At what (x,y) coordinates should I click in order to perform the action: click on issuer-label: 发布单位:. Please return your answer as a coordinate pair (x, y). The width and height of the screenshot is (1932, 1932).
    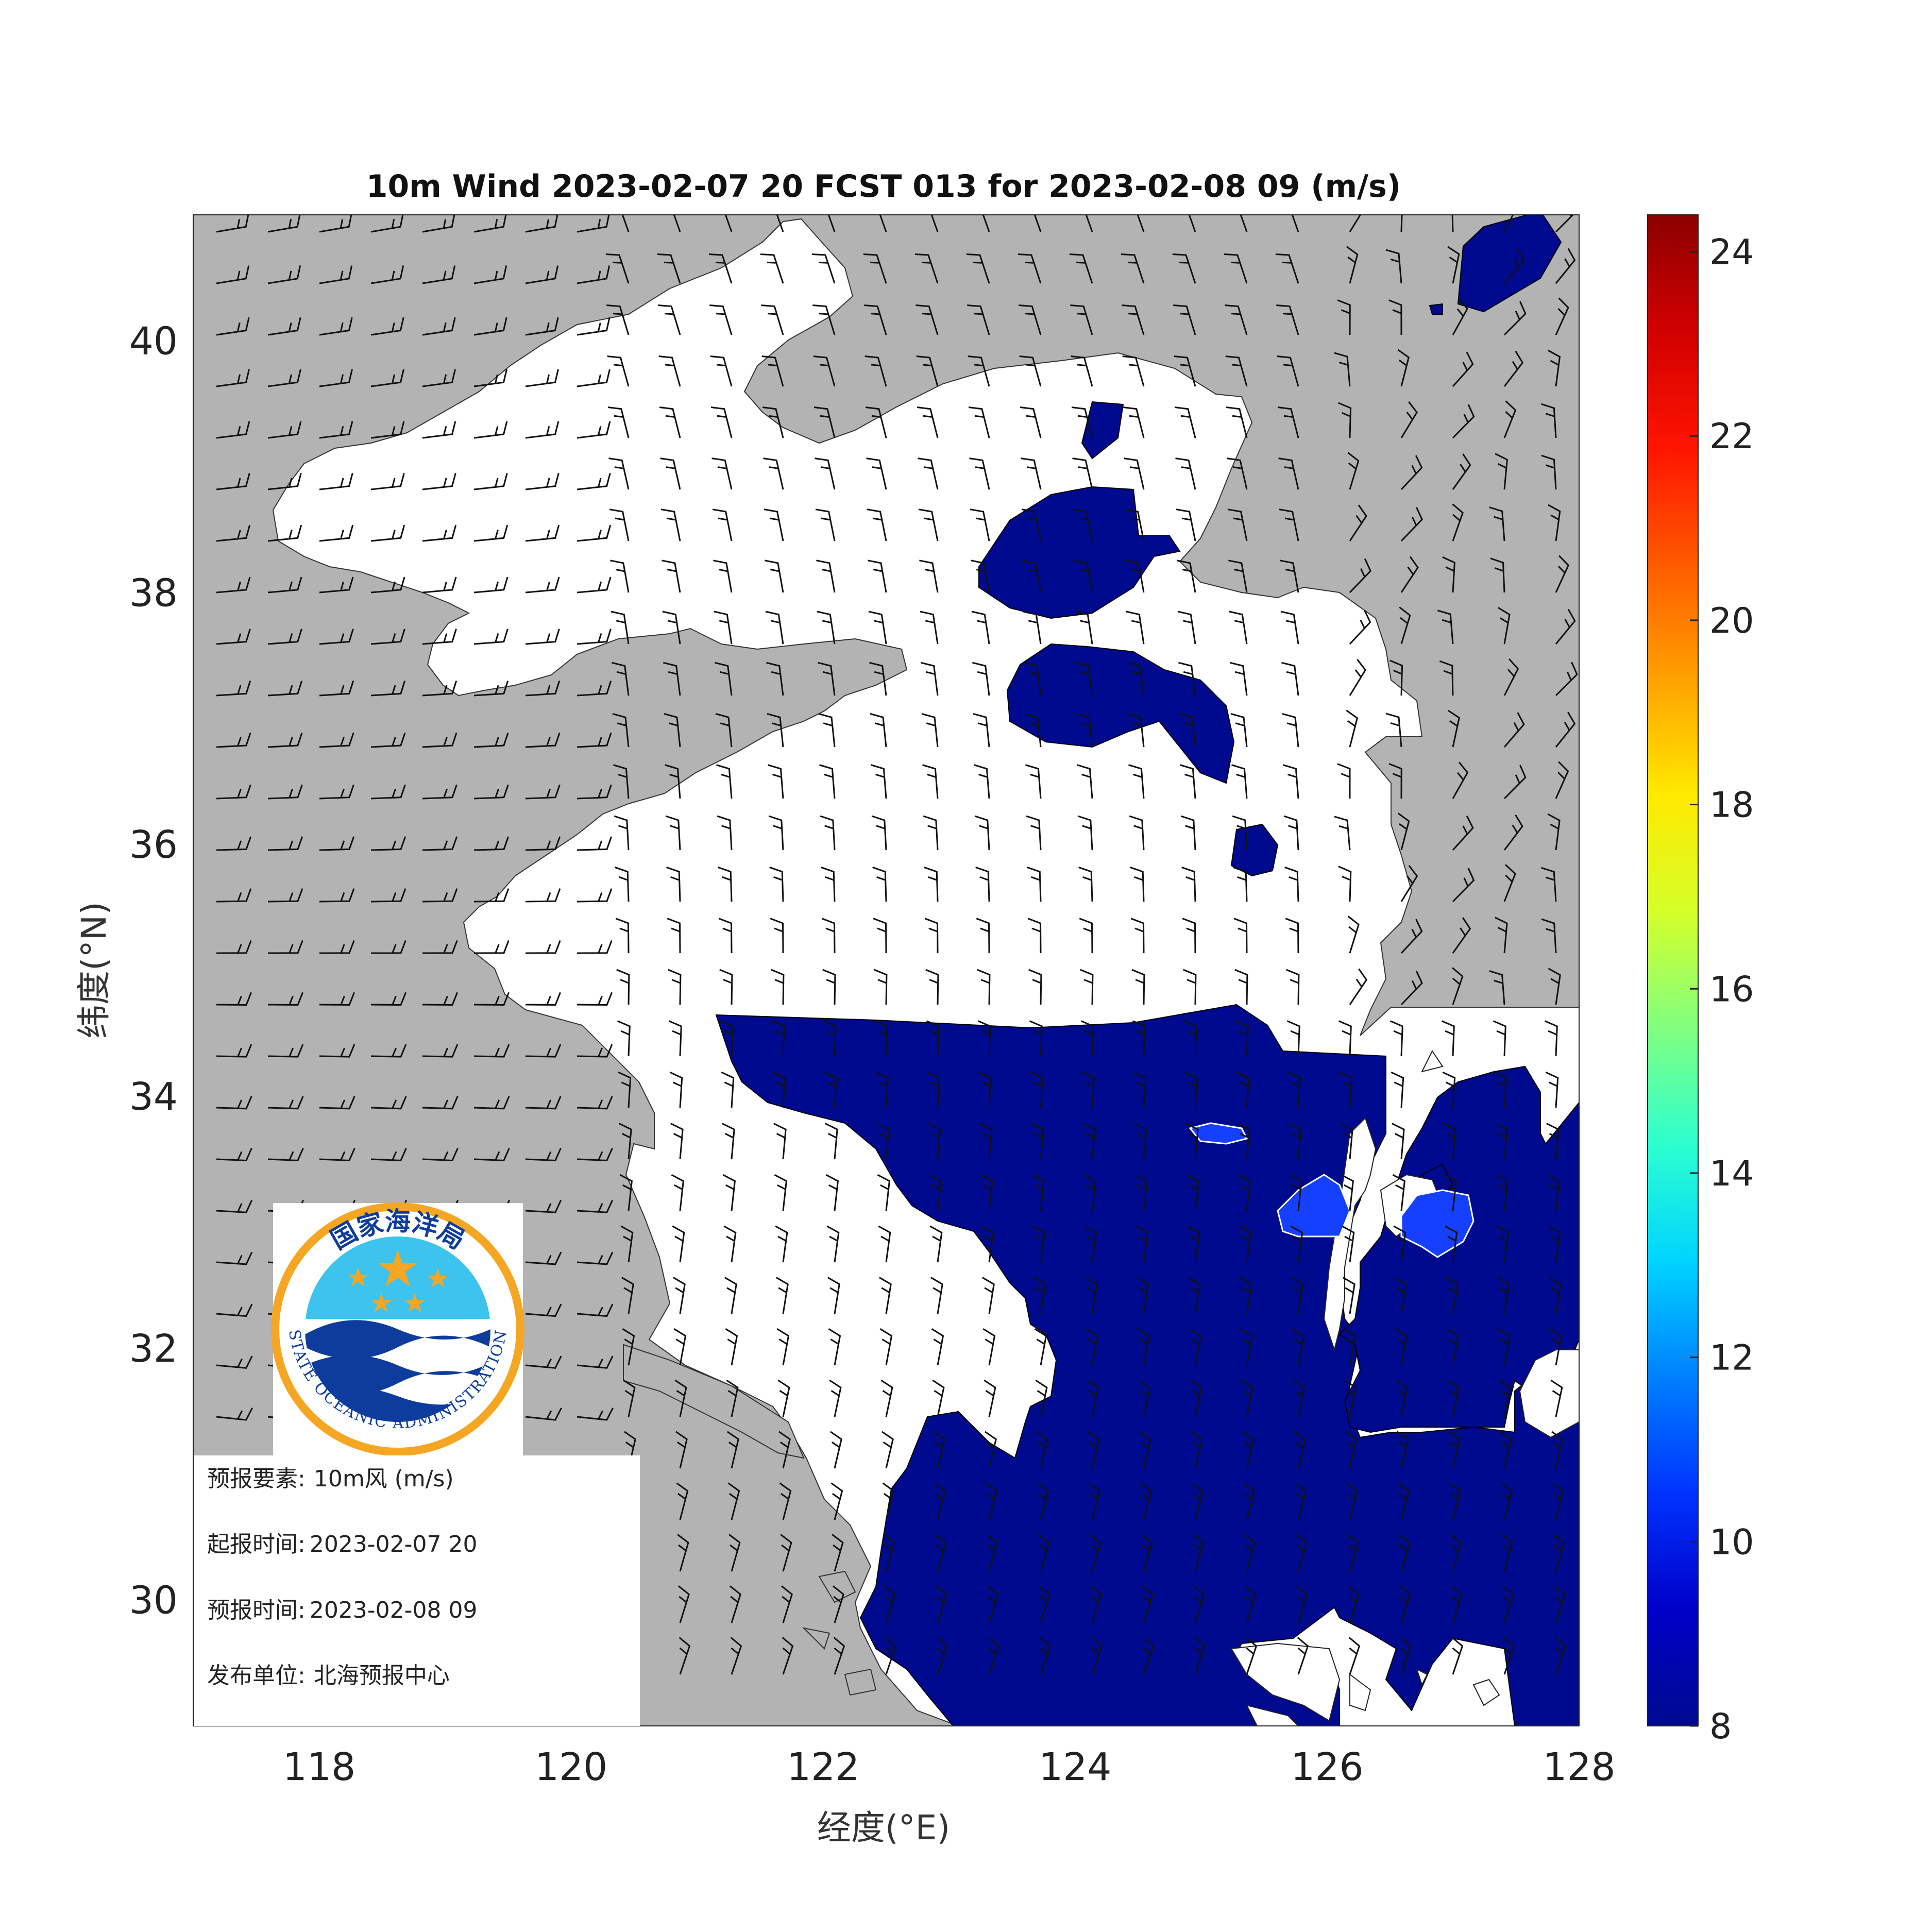
    Looking at the image, I should click on (256, 1676).